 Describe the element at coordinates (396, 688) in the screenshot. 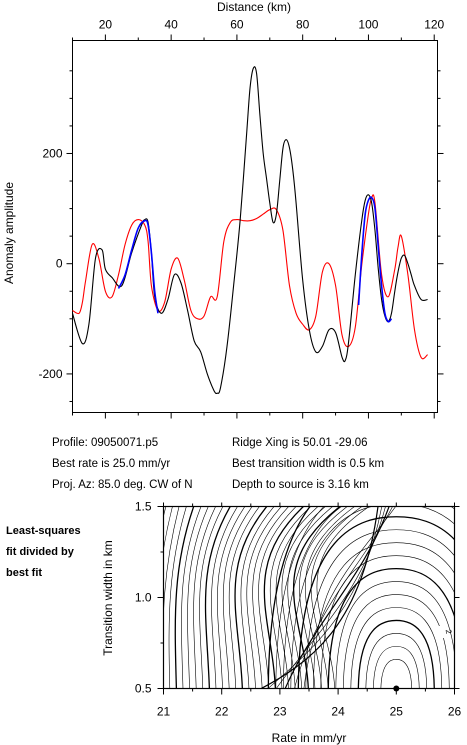

I see `best-fit-marker` at that location.